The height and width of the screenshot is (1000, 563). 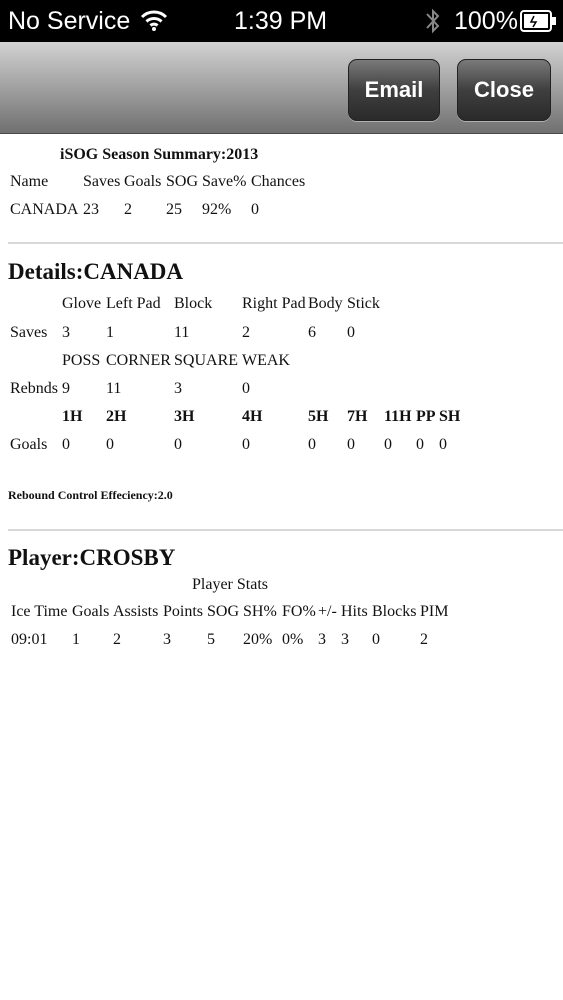 I want to click on player-value-pim: 2, so click(x=424, y=639).